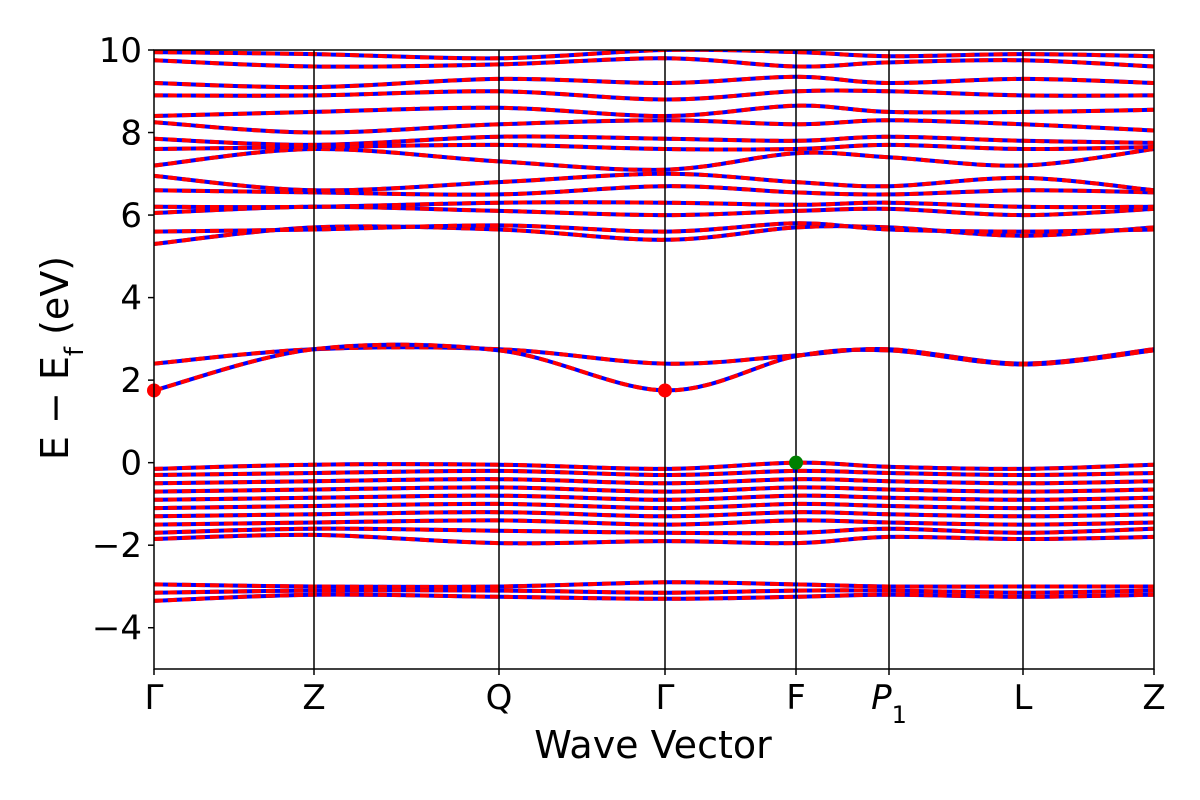  I want to click on band-20-spin-down, so click(654, 481).